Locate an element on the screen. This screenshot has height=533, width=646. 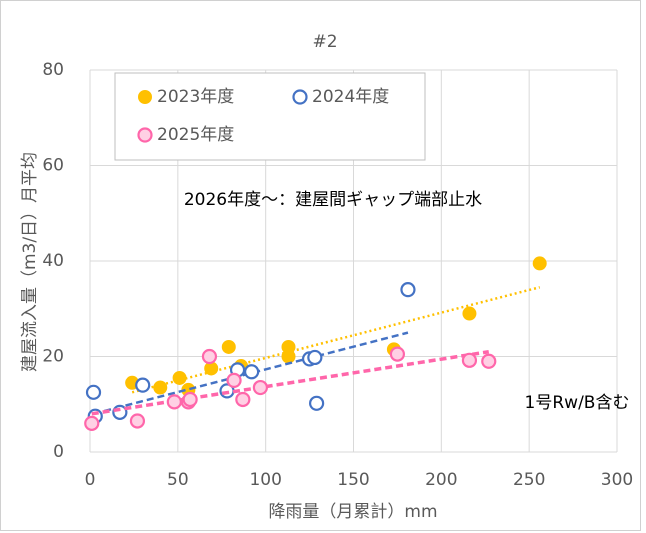
legend-label: 2025年度 is located at coordinates (195, 135).